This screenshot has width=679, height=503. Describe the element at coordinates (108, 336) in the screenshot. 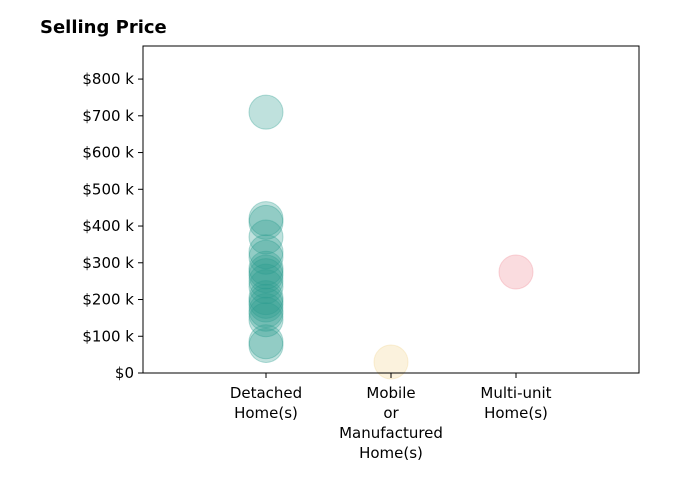

I see `y-tick-label-1: $100 k` at that location.